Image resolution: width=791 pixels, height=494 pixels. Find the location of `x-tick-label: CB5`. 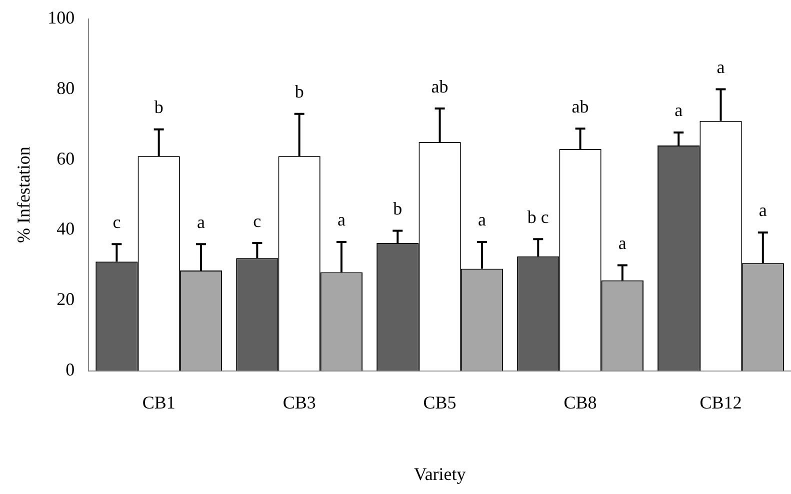

x-tick-label: CB5 is located at coordinates (439, 402).